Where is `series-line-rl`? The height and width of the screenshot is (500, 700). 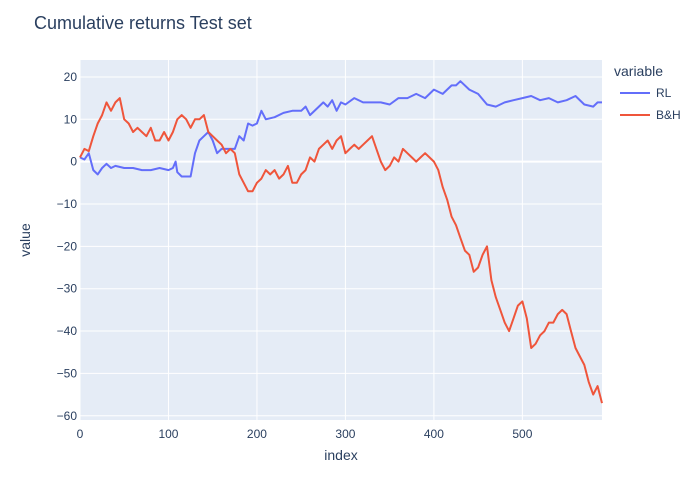
series-line-rl is located at coordinates (340, 129).